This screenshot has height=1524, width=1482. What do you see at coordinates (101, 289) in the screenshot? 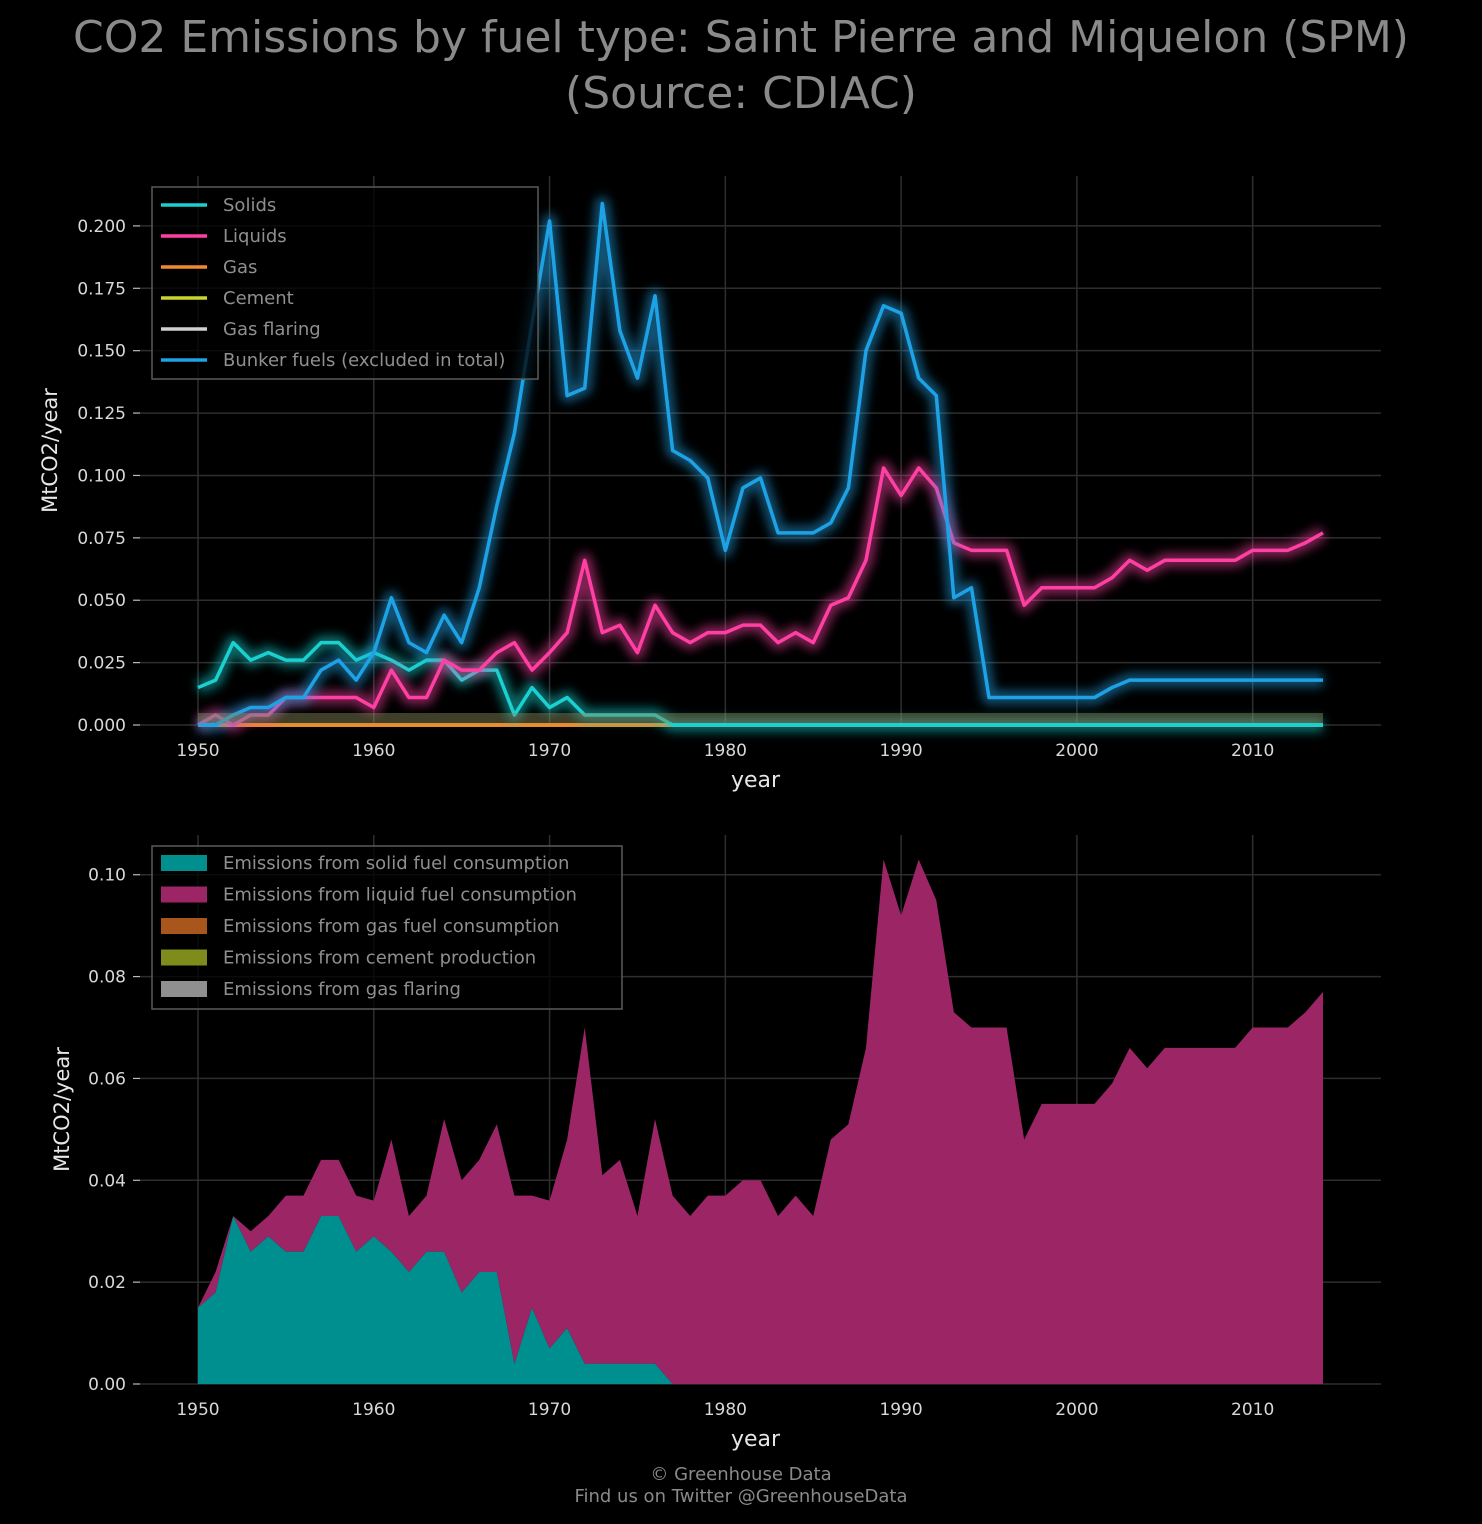
I see `y-tick-label: 0.175` at bounding box center [101, 289].